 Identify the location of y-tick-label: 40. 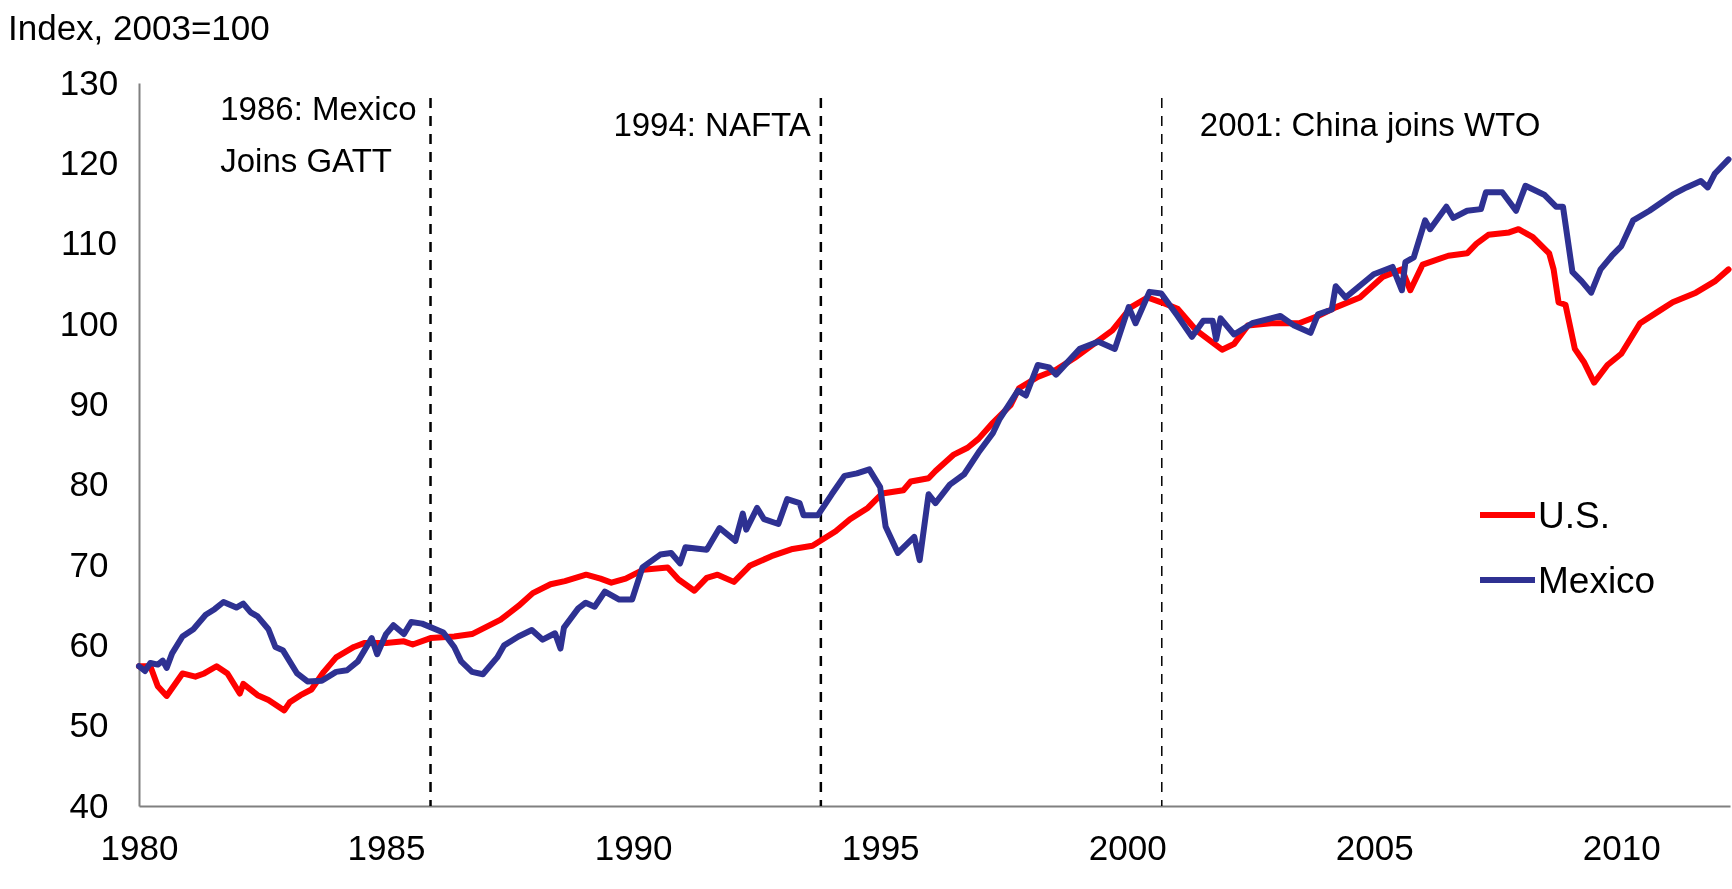
(89, 805).